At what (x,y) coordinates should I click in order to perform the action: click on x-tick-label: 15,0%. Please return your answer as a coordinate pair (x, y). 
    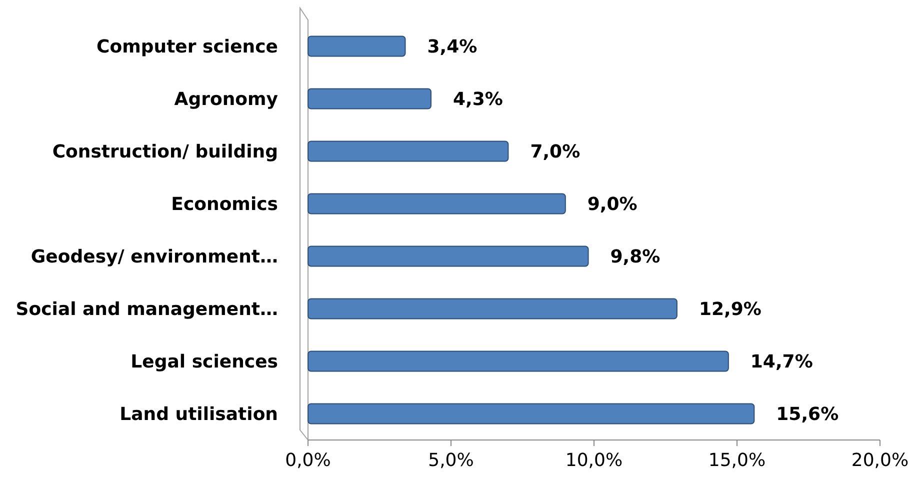
    Looking at the image, I should click on (737, 460).